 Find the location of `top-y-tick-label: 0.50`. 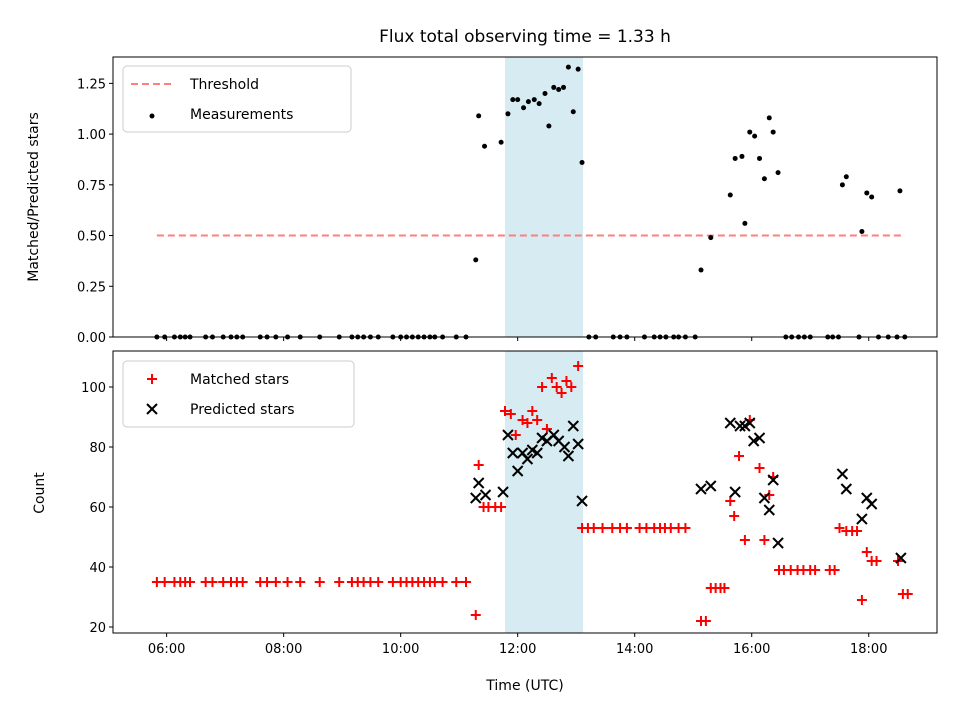

top-y-tick-label: 0.50 is located at coordinates (91, 237).